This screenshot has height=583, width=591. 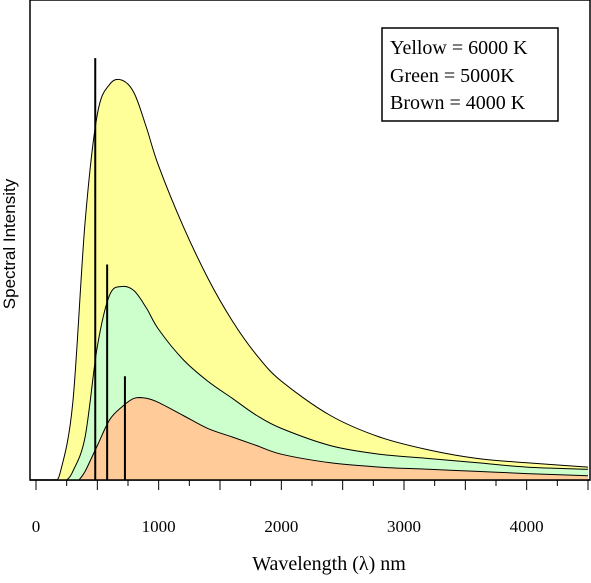 What do you see at coordinates (159, 526) in the screenshot?
I see `x-tick-label: 1000` at bounding box center [159, 526].